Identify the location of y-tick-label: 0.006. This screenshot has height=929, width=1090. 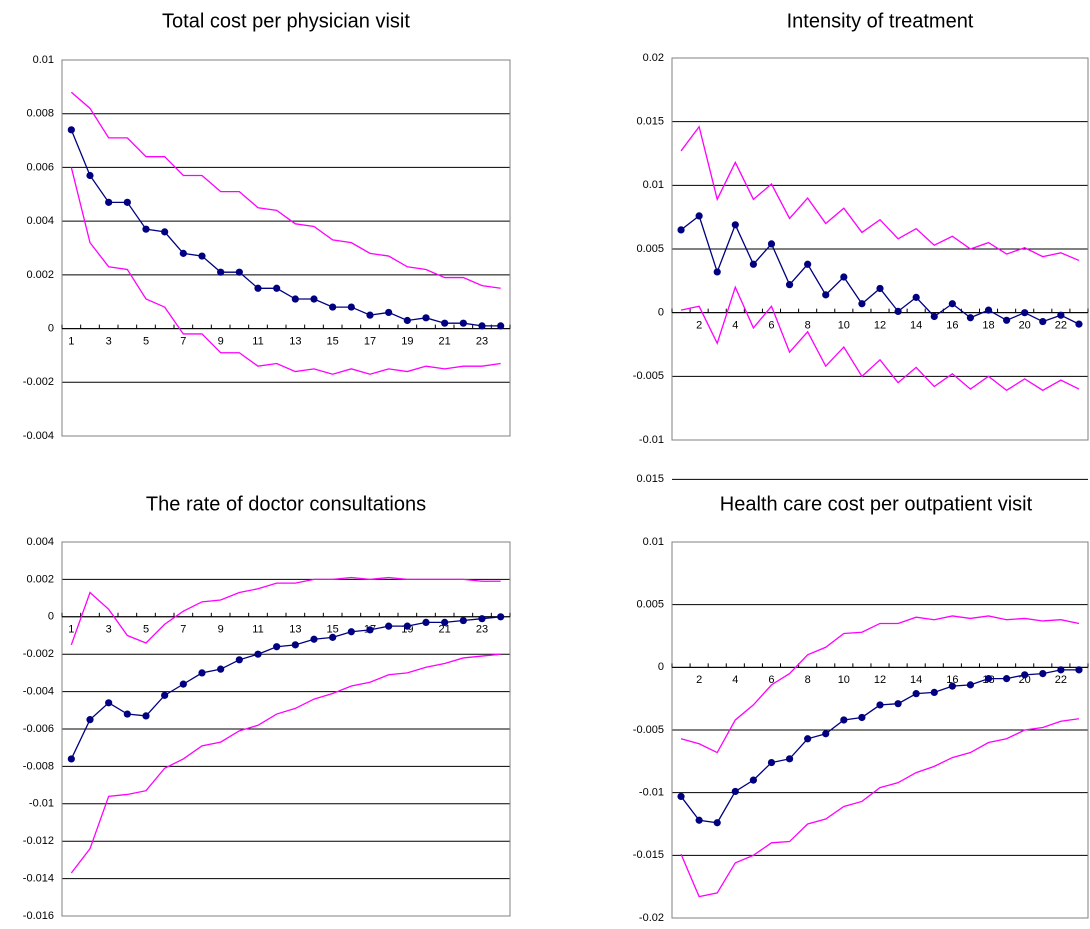
(40, 167).